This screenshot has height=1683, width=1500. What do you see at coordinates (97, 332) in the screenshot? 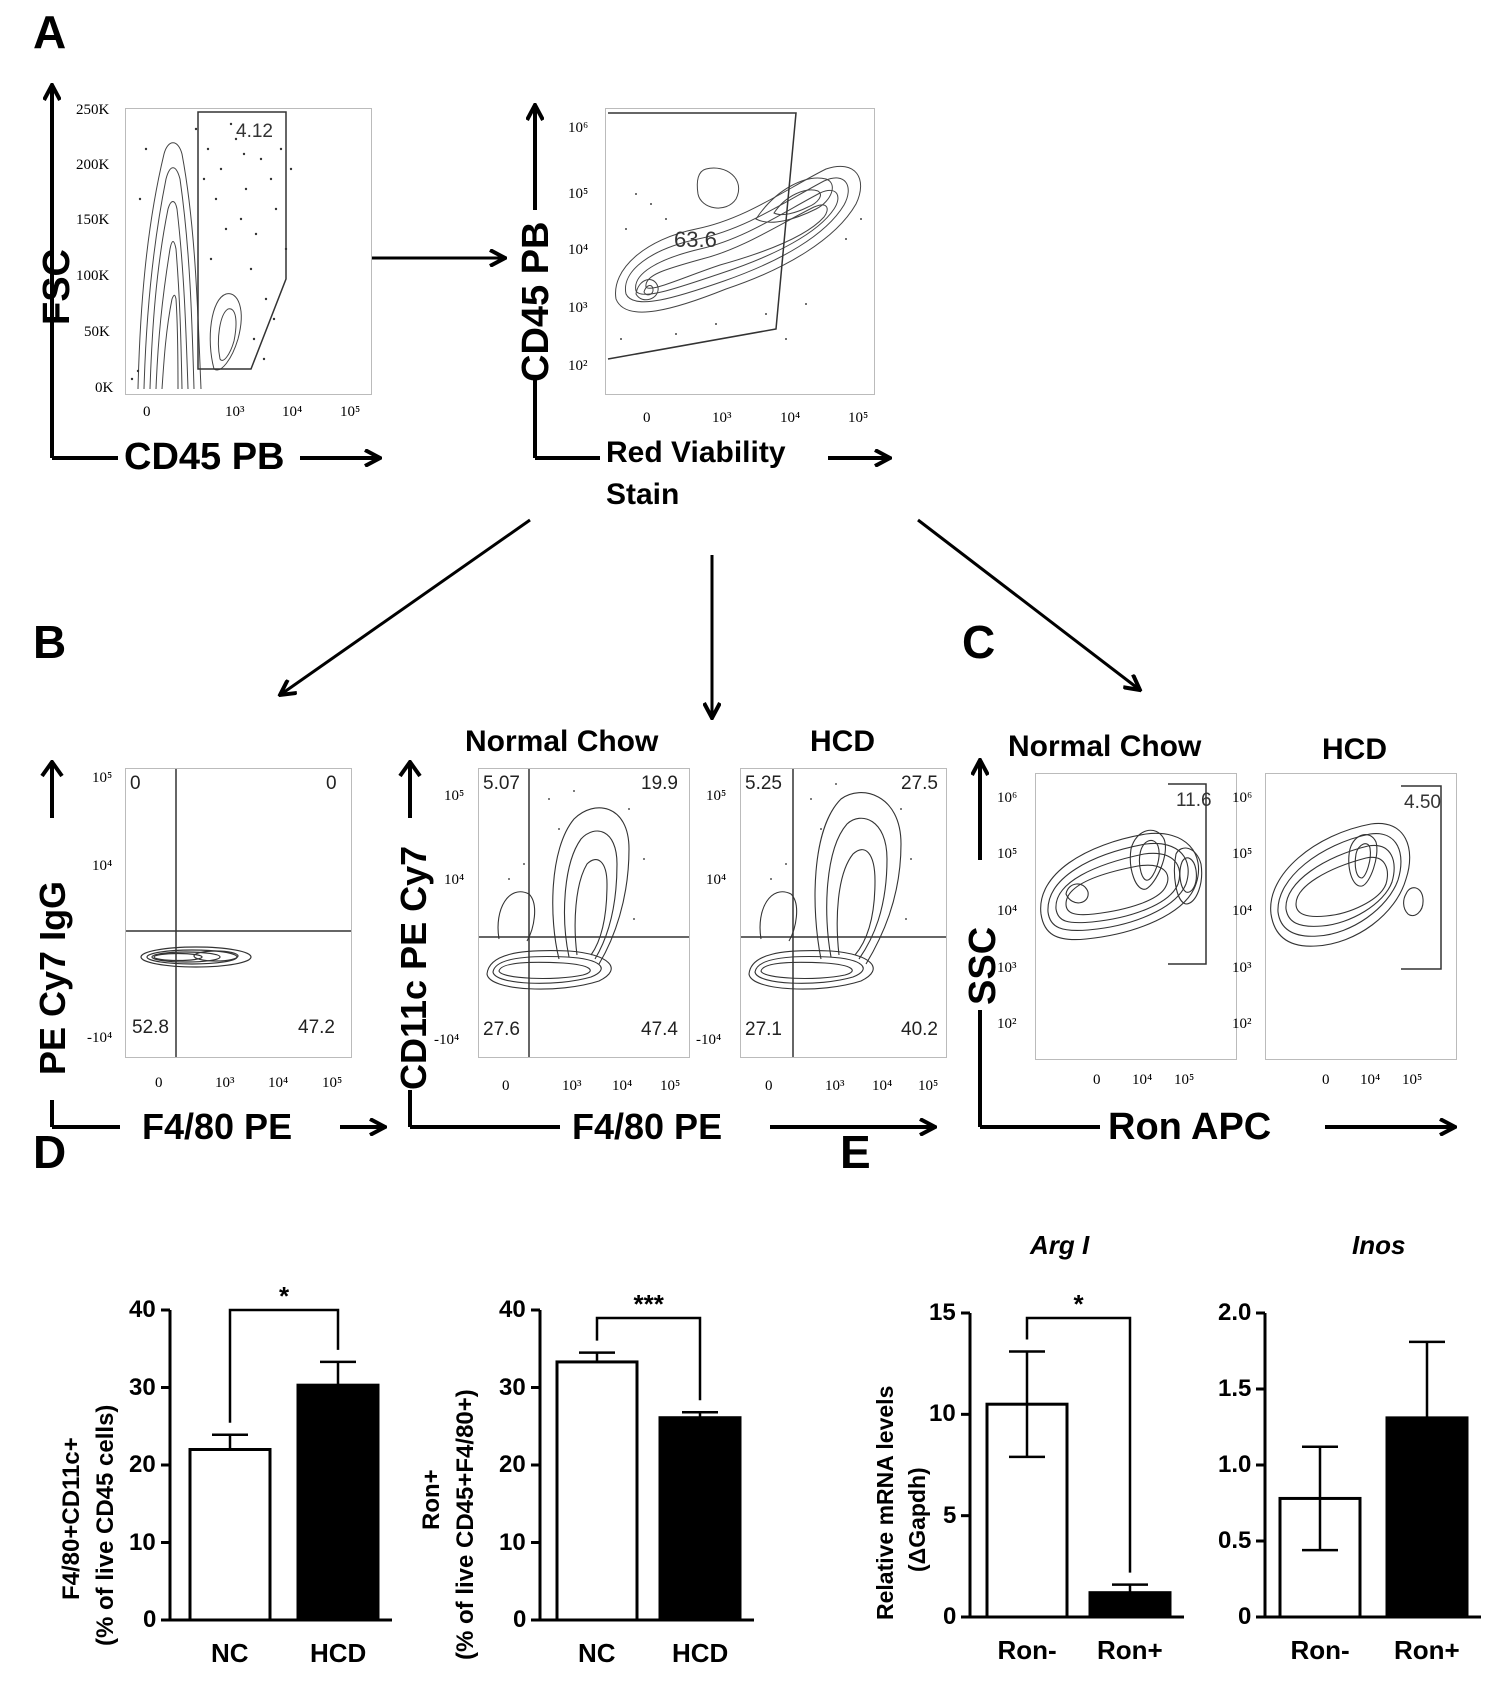
I see `a1-ytick: 50K` at bounding box center [97, 332].